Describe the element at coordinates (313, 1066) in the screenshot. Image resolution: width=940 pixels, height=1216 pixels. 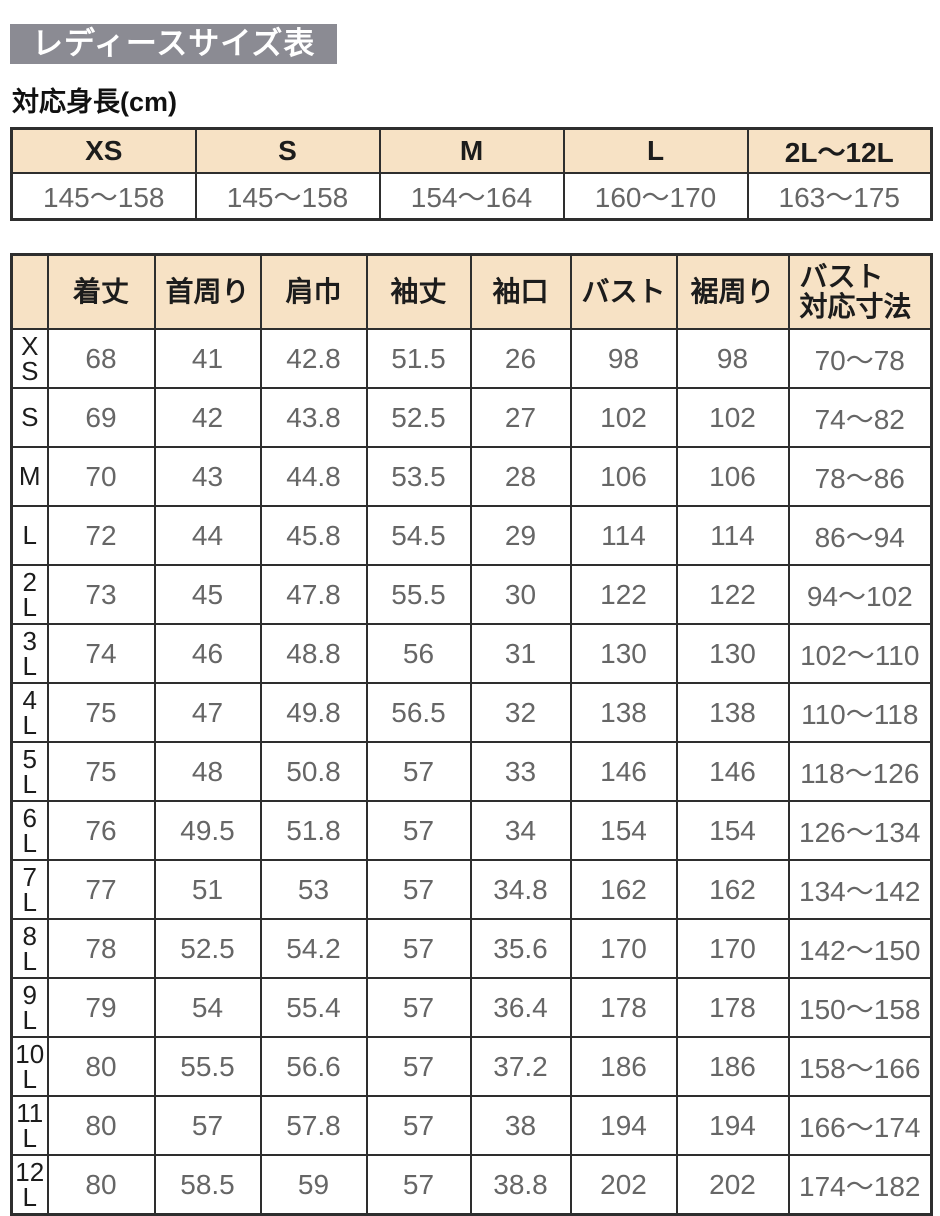
I see `size-value-cell: 56.6` at that location.